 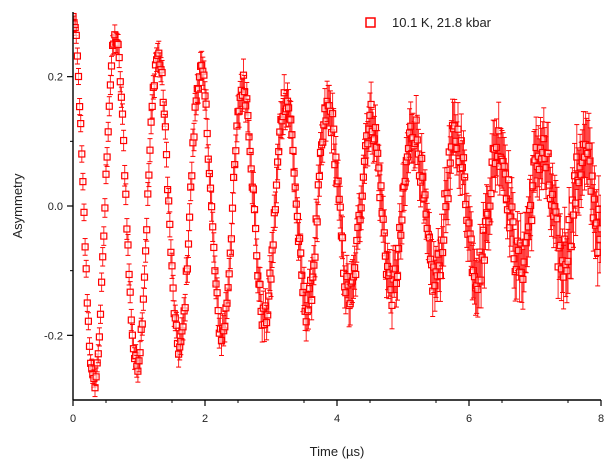 What do you see at coordinates (17, 206) in the screenshot?
I see `y-axis-title: Asymmetry` at bounding box center [17, 206].